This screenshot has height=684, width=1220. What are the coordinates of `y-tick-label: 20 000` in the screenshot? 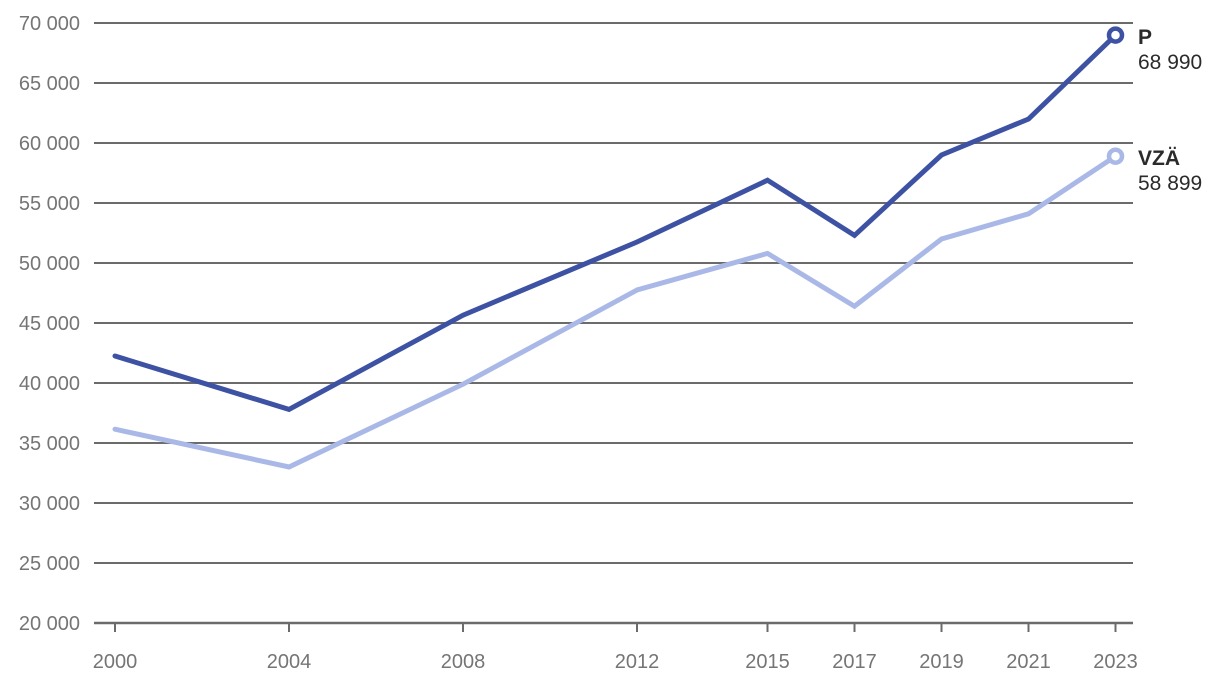 It's located at (49, 624).